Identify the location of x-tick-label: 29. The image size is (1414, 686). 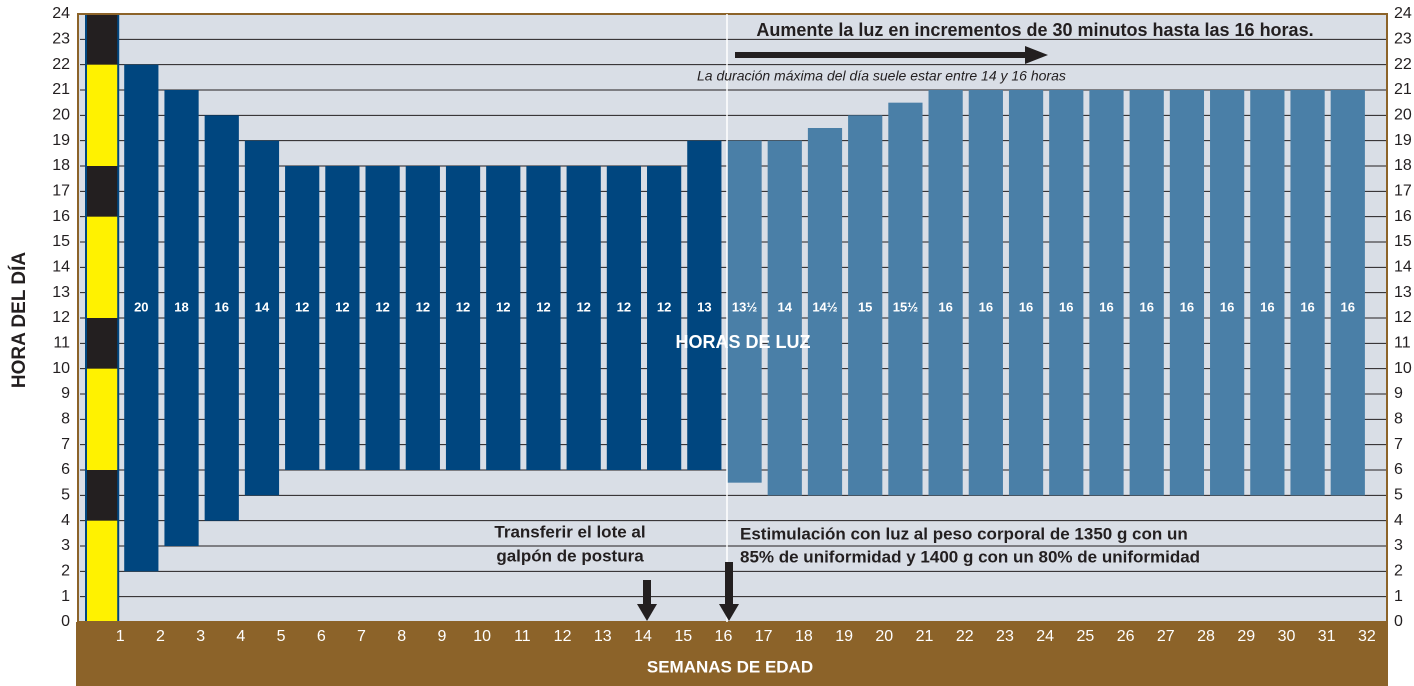
(1246, 636).